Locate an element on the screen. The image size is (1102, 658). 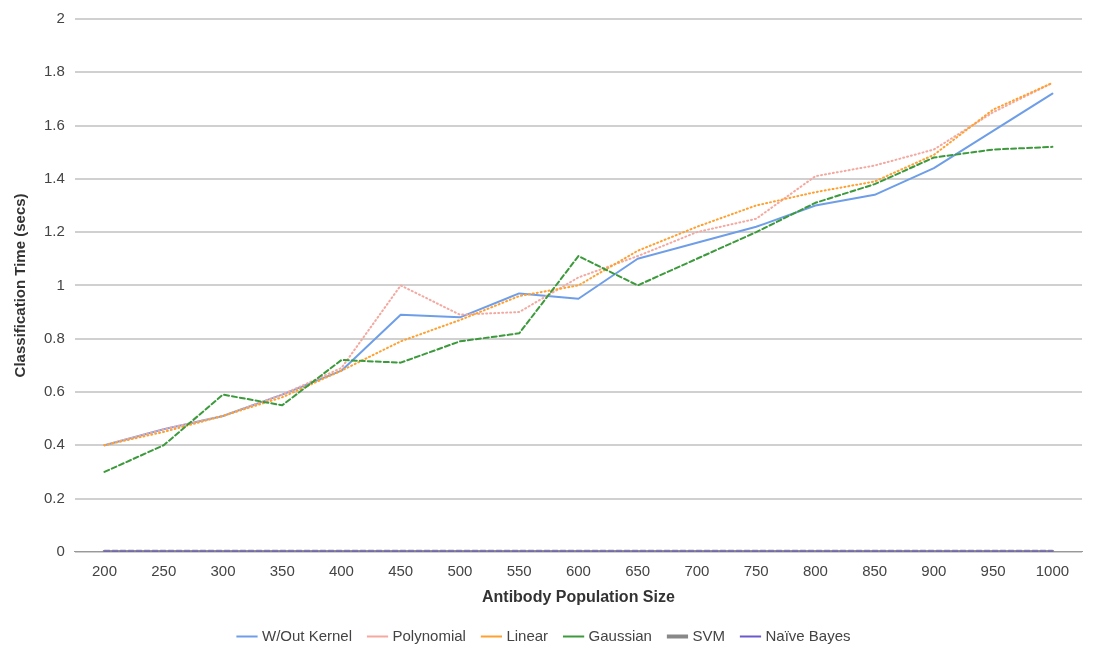
x-tick-label: 800 is located at coordinates (815, 570).